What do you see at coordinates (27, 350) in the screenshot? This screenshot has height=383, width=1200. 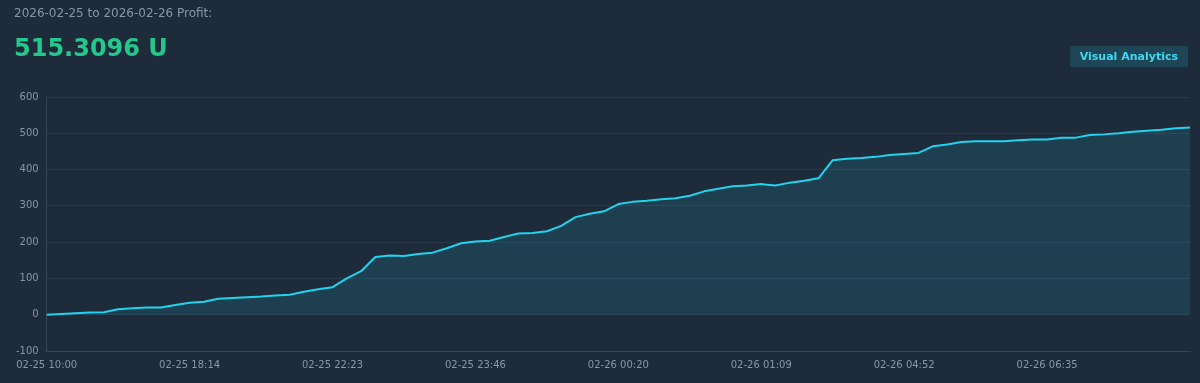 I see `y-tick-label: -100` at bounding box center [27, 350].